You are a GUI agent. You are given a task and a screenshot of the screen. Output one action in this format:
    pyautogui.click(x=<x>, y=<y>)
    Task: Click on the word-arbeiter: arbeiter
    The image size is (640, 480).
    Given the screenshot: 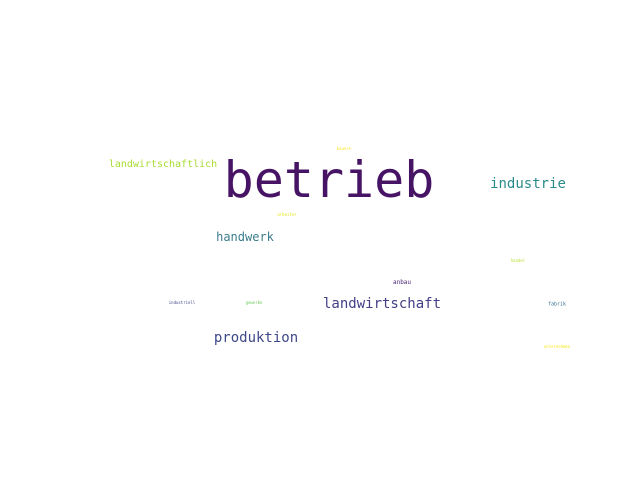 What is the action you would take?
    pyautogui.click(x=287, y=214)
    